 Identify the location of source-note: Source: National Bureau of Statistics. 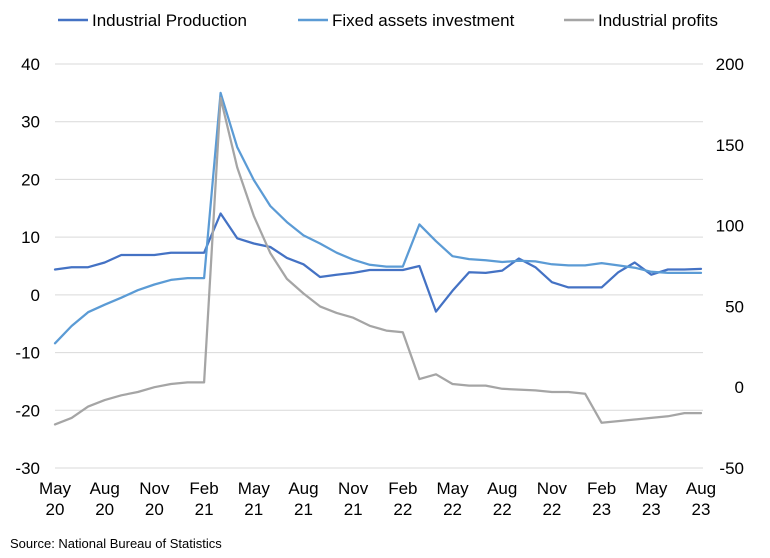
(116, 543).